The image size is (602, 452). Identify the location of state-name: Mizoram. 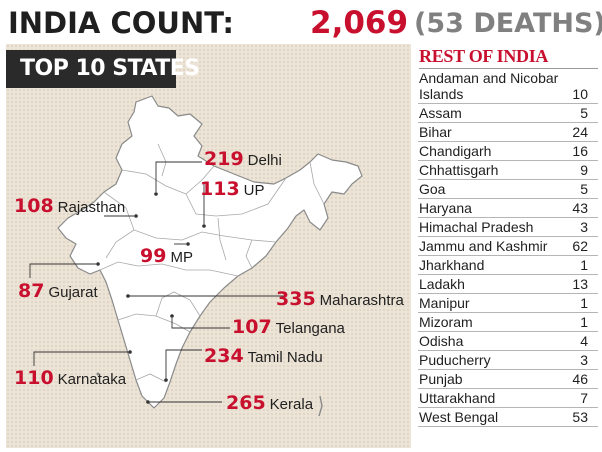
(446, 322).